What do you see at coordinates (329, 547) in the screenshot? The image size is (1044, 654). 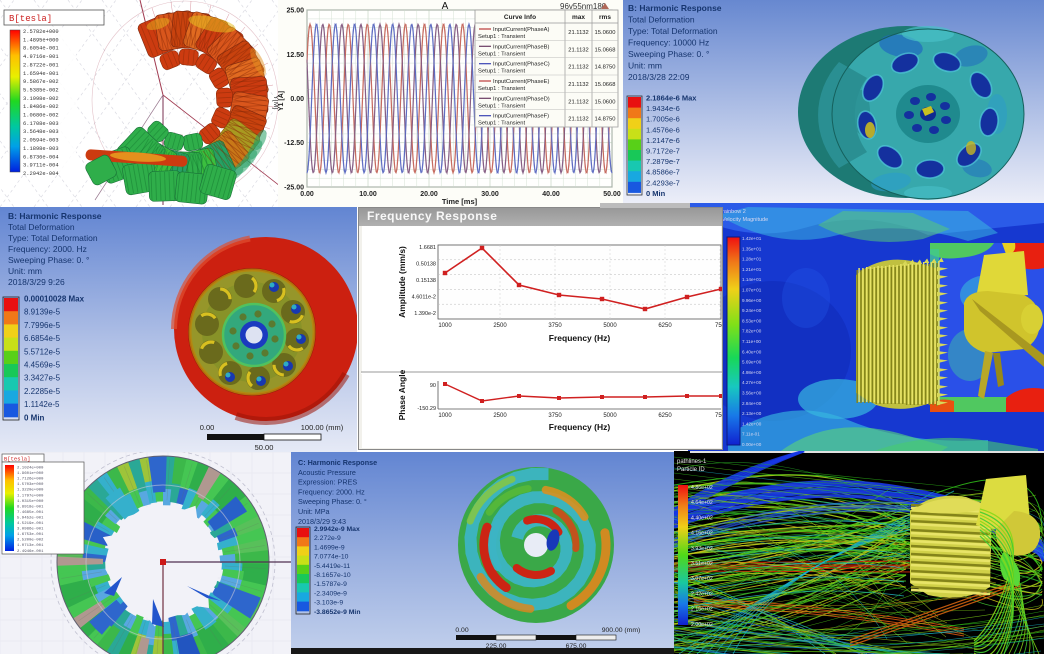 I see `svg-text: 1.4699e-9` at bounding box center [329, 547].